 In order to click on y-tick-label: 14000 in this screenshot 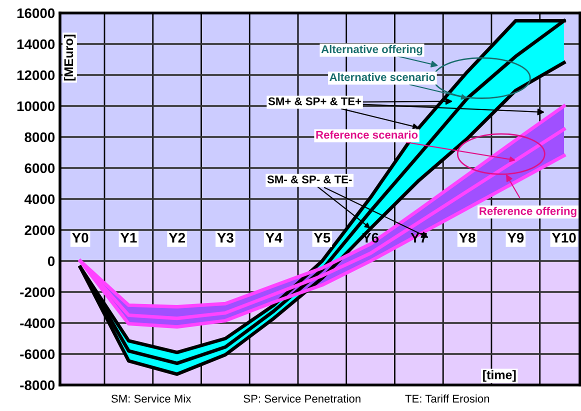, I will do `click(36, 44)`.